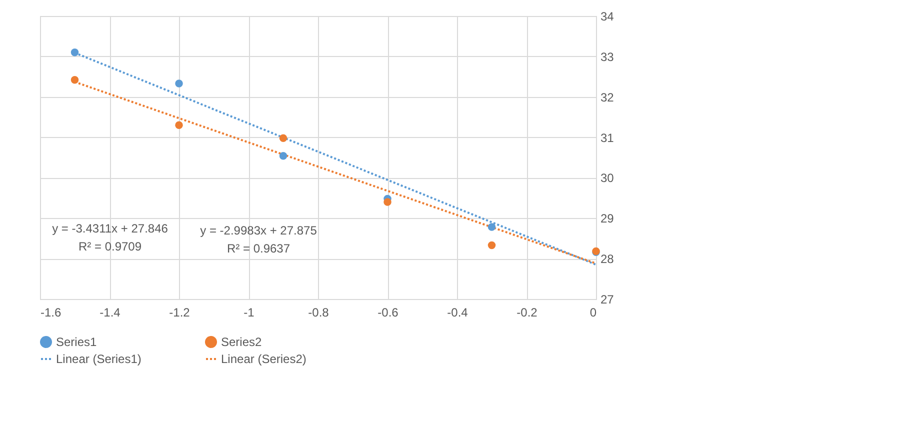 The image size is (911, 445). What do you see at coordinates (607, 57) in the screenshot?
I see `y-tick-label: 33` at bounding box center [607, 57].